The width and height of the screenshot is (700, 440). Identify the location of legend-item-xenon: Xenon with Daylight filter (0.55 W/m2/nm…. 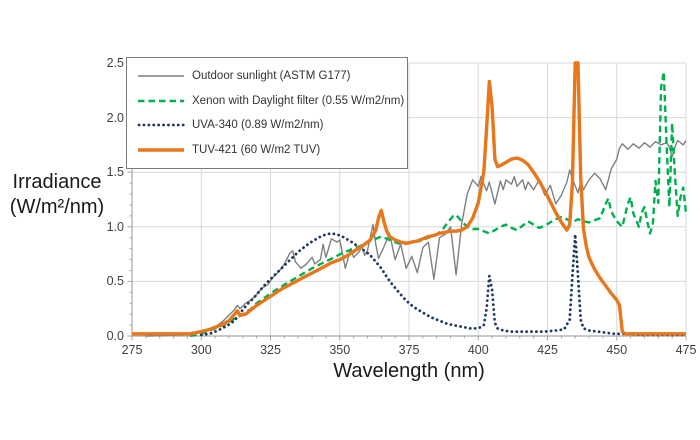
(270, 101).